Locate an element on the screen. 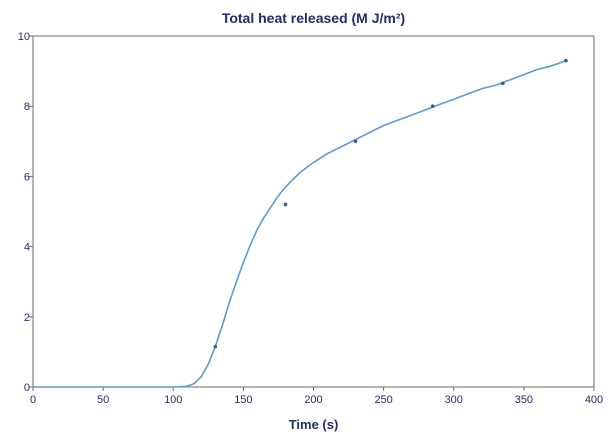  x-tick-label: 0 is located at coordinates (33, 400).